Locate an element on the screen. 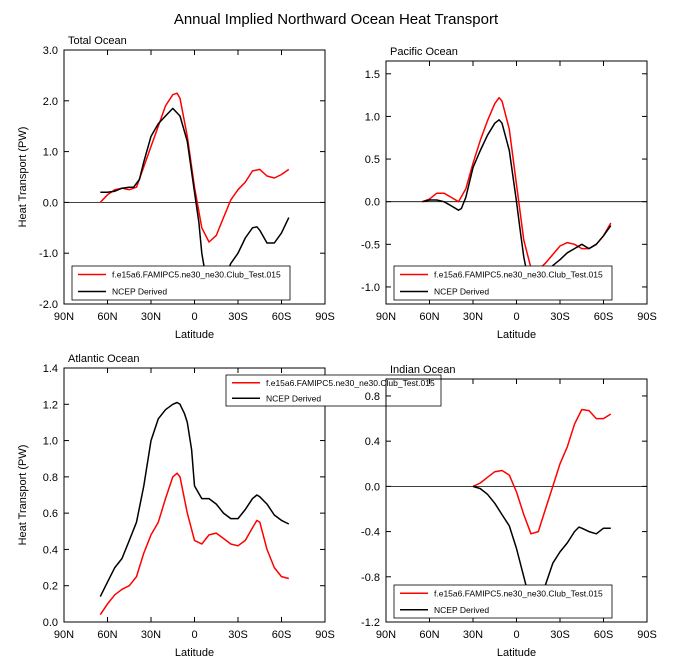 The image size is (673, 671). y-tick-label: 1.2 is located at coordinates (50, 405).